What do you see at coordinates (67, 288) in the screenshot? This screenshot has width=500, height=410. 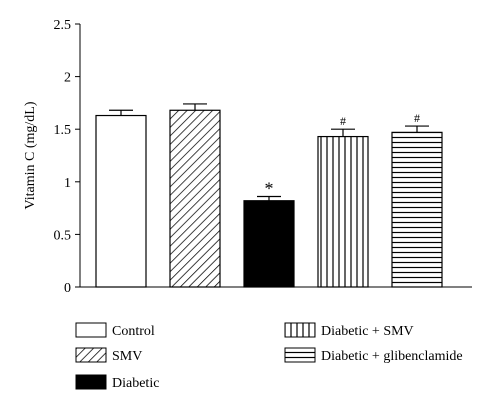 I see `y-tick-label: 0` at bounding box center [67, 288].